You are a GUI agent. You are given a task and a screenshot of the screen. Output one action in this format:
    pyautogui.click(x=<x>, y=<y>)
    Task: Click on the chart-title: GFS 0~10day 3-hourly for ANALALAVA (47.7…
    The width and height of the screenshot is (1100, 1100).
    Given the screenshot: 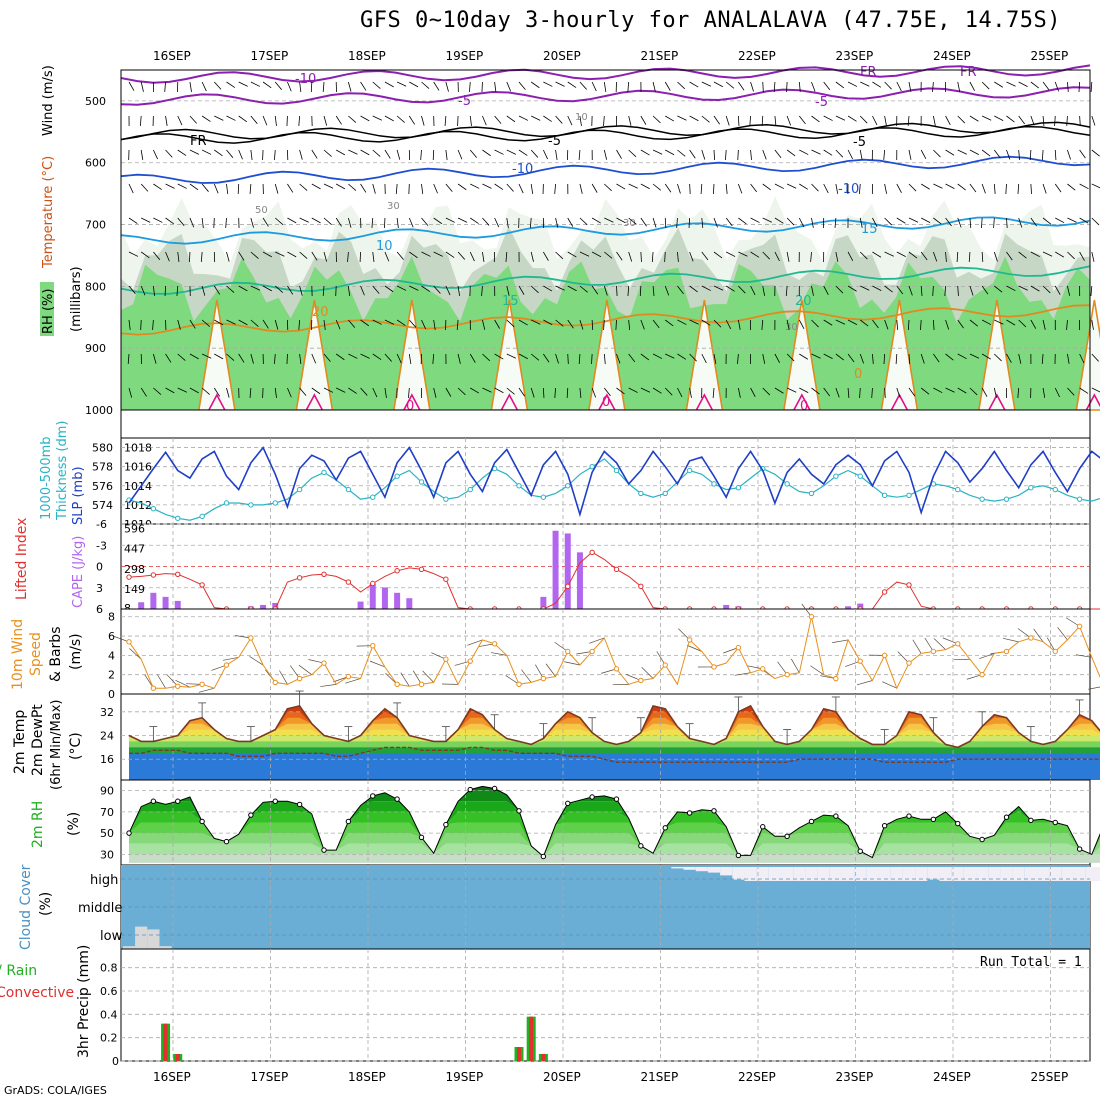 What is the action you would take?
    pyautogui.click(x=711, y=20)
    